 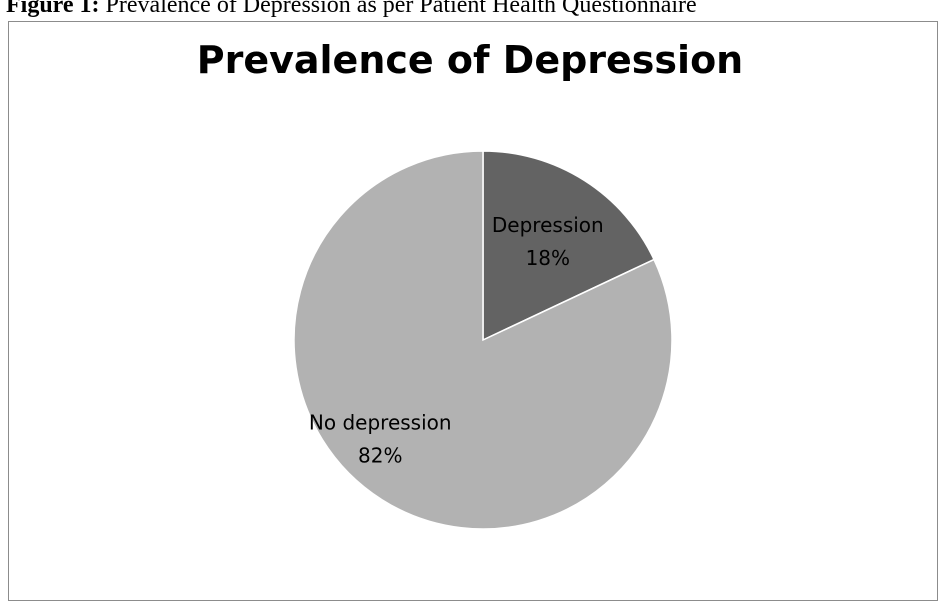 What do you see at coordinates (548, 225) in the screenshot?
I see `slice-label-name: Depression` at bounding box center [548, 225].